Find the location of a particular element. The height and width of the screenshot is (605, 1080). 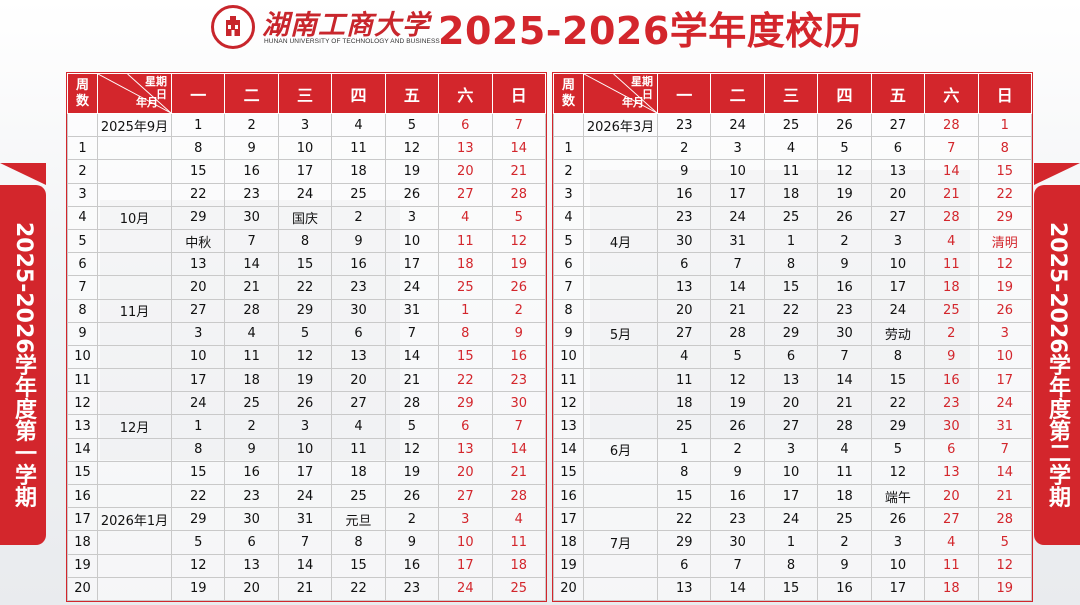

calendar-week-row: 17 2026年1月 29 30 31 元旦 2 3 4 is located at coordinates (307, 519).